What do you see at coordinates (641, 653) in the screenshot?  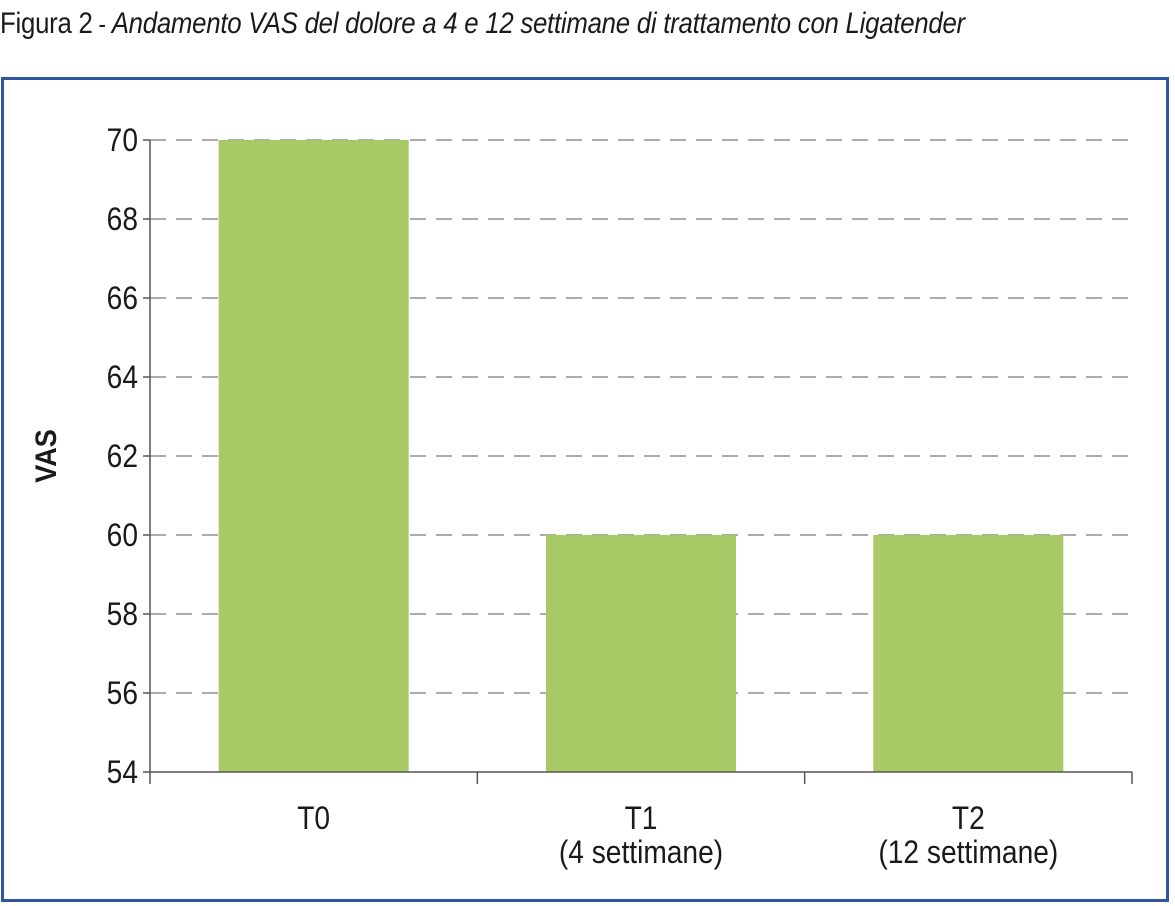 I see `bar-t1` at bounding box center [641, 653].